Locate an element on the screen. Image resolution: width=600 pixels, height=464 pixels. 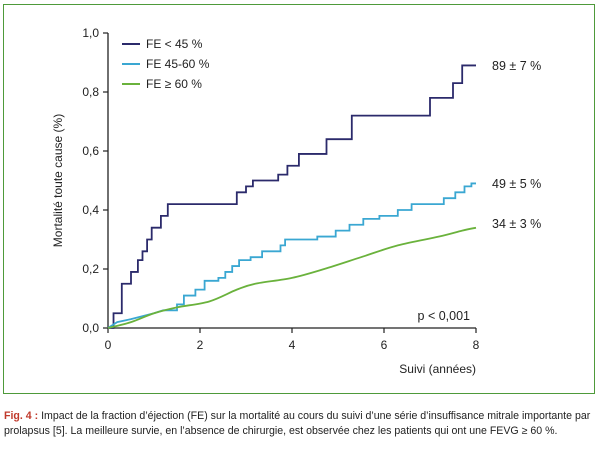
x-axis-label: Suivi (années) is located at coordinates (437, 369).